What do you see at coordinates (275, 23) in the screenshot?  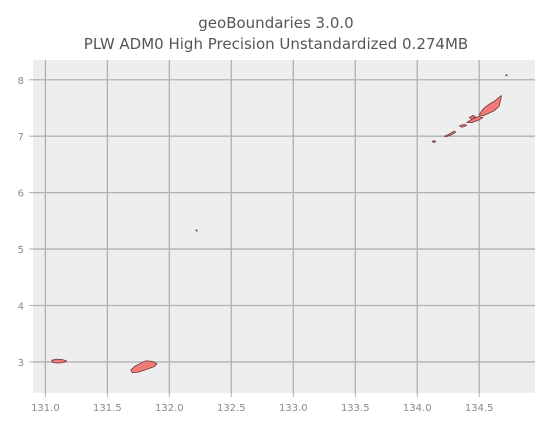 I see `map-title: geoBoundaries 3.0.0` at bounding box center [275, 23].